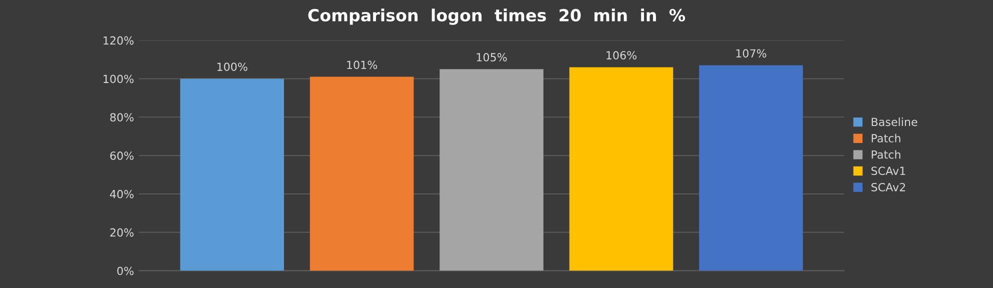  What do you see at coordinates (751, 53) in the screenshot?
I see `data-label: 107%` at bounding box center [751, 53].